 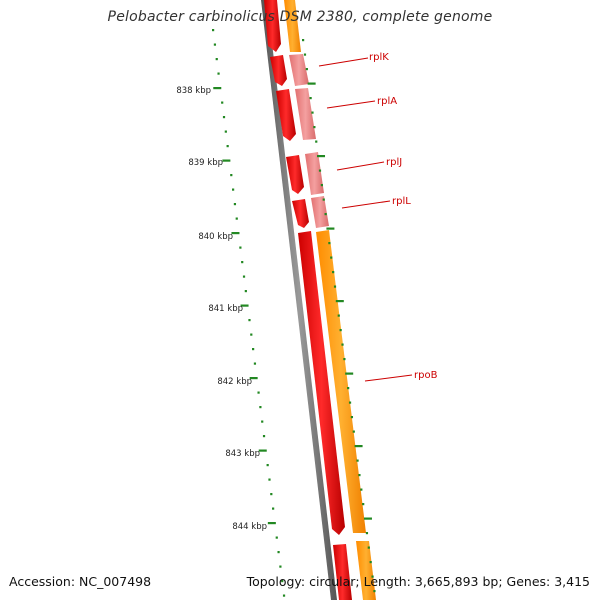 What do you see at coordinates (360, 166) in the screenshot?
I see `leader-line-rplJ` at bounding box center [360, 166].